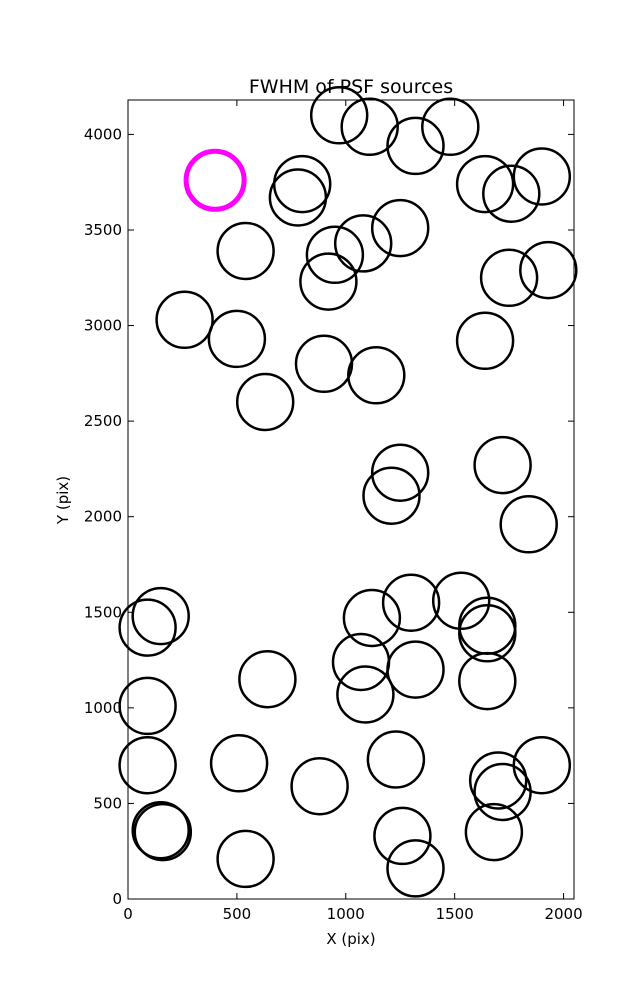  What do you see at coordinates (237, 914) in the screenshot?
I see `x-tick-label: 500` at bounding box center [237, 914].